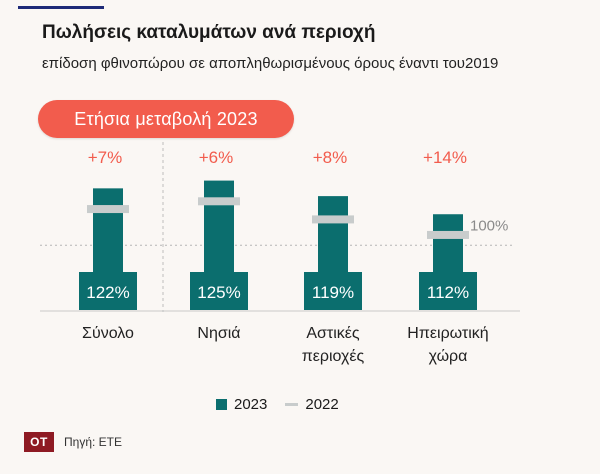  I want to click on change-label: +7%, so click(105, 157).